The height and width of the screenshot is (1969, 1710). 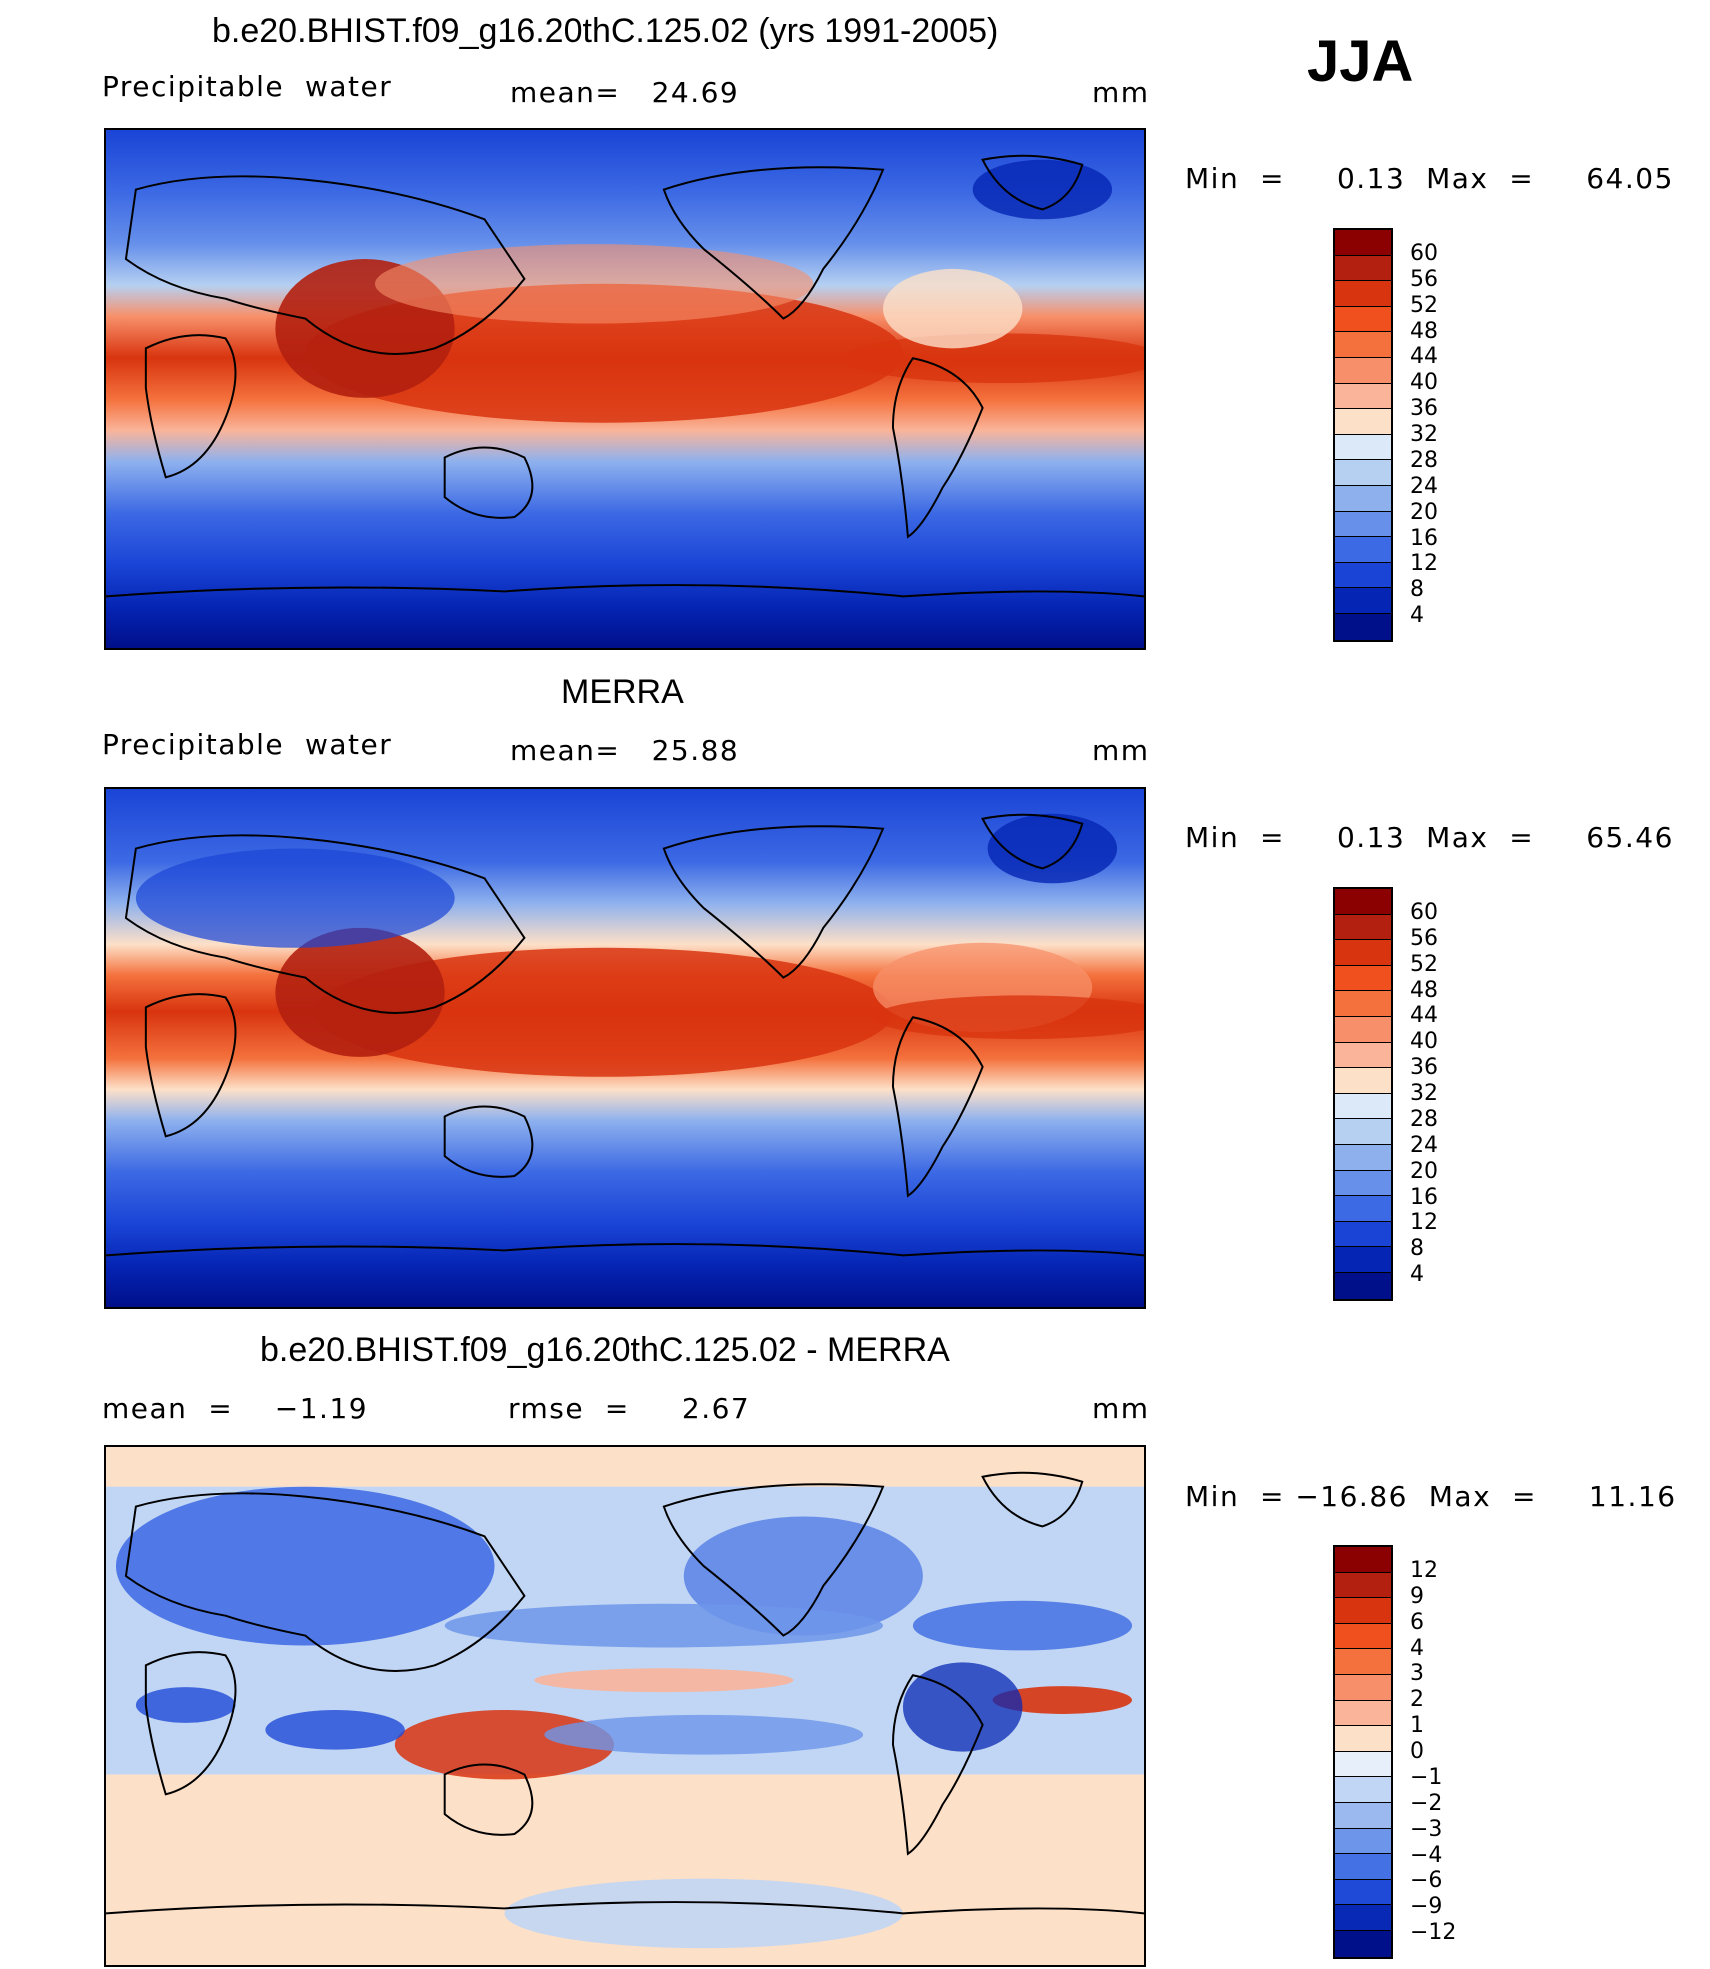 I want to click on colorbar-tick-label: 3, so click(x=1417, y=1674).